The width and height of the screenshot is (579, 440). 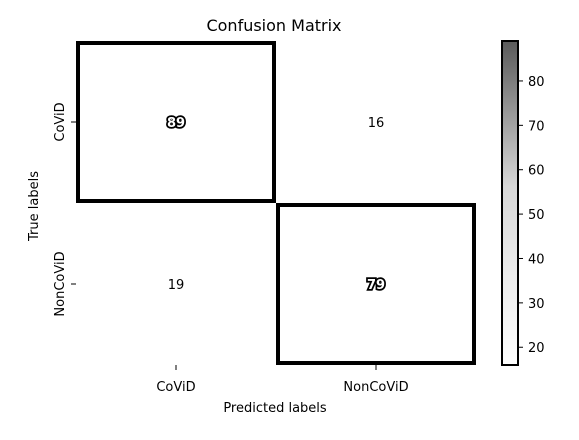 What do you see at coordinates (34, 206) in the screenshot?
I see `y-axis-label: True labels` at bounding box center [34, 206].